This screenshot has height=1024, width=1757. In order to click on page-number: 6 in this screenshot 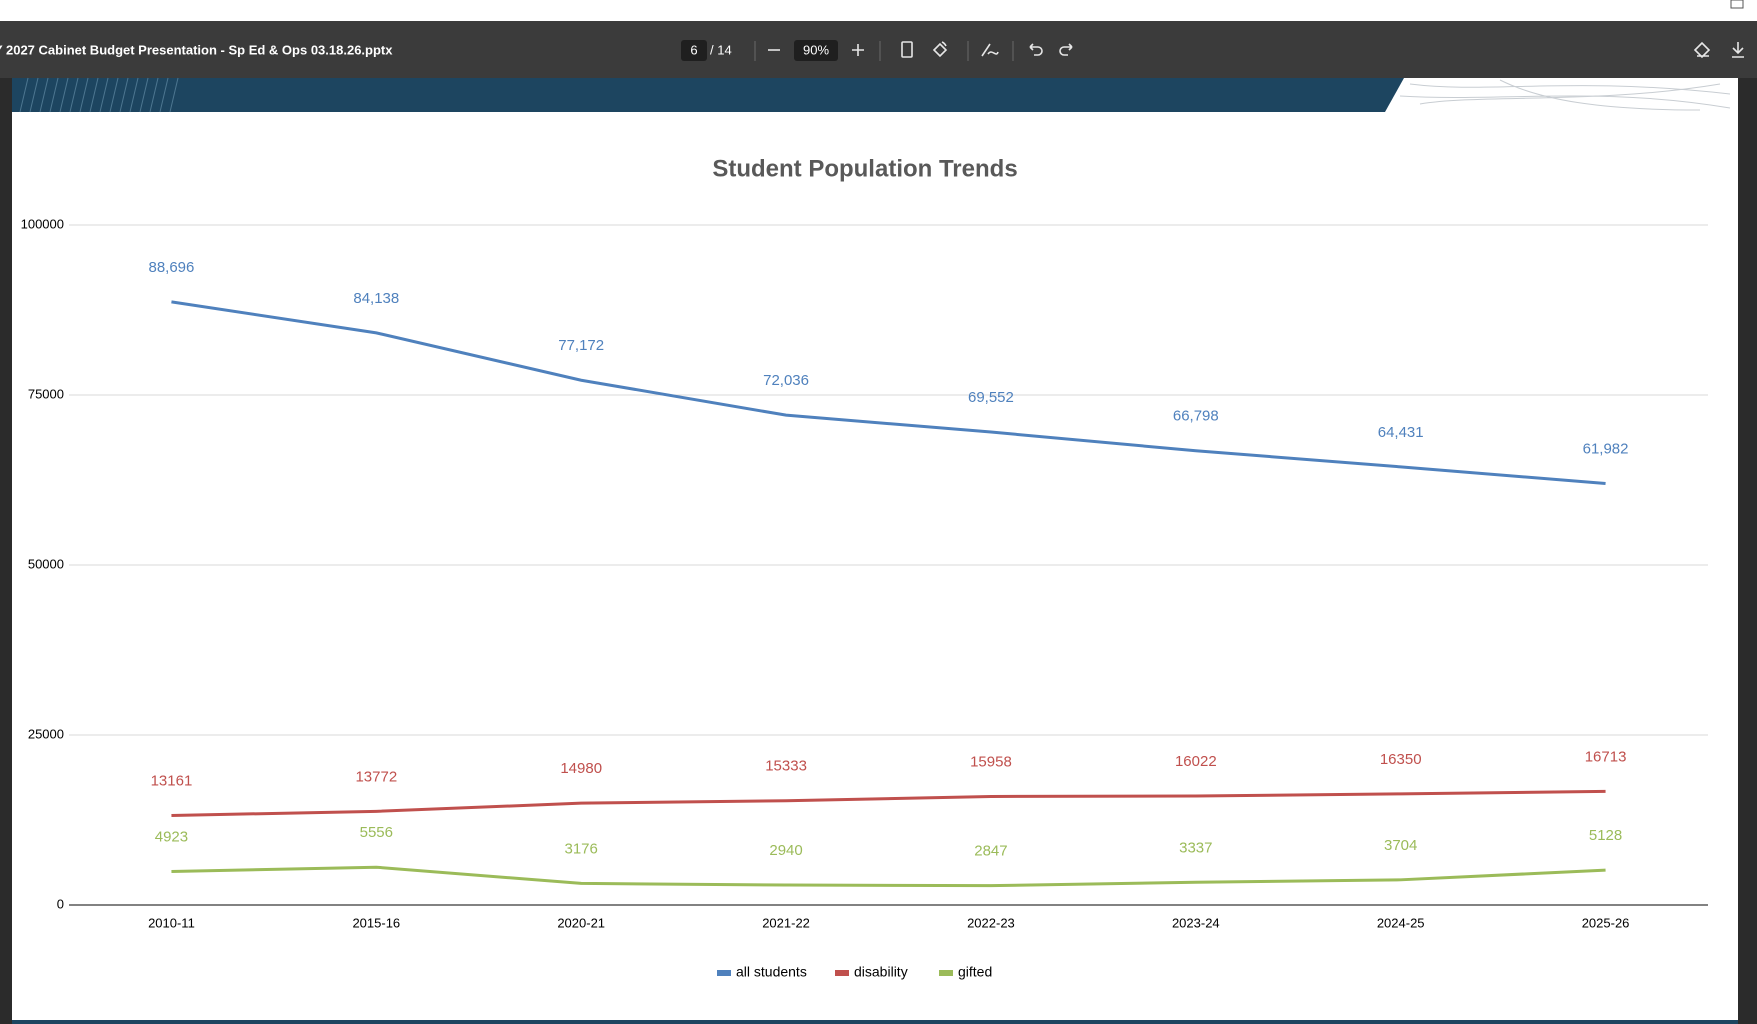, I will do `click(693, 49)`.